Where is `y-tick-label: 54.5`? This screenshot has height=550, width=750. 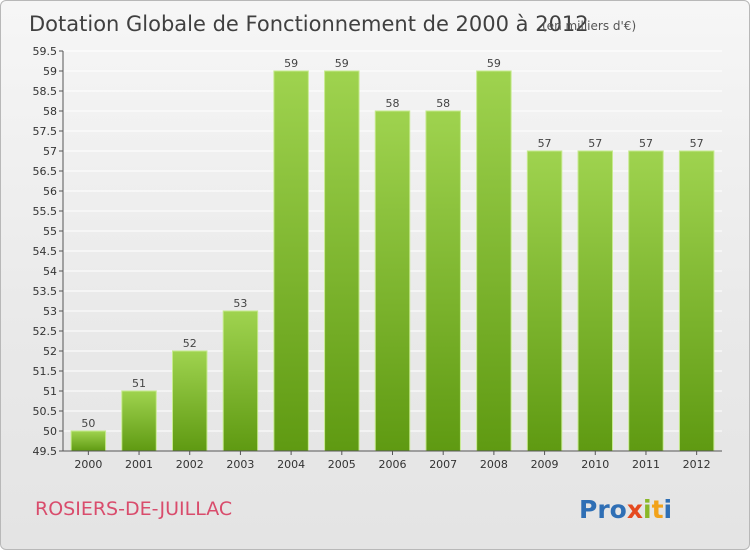
y-tick-label: 54.5 is located at coordinates (45, 251).